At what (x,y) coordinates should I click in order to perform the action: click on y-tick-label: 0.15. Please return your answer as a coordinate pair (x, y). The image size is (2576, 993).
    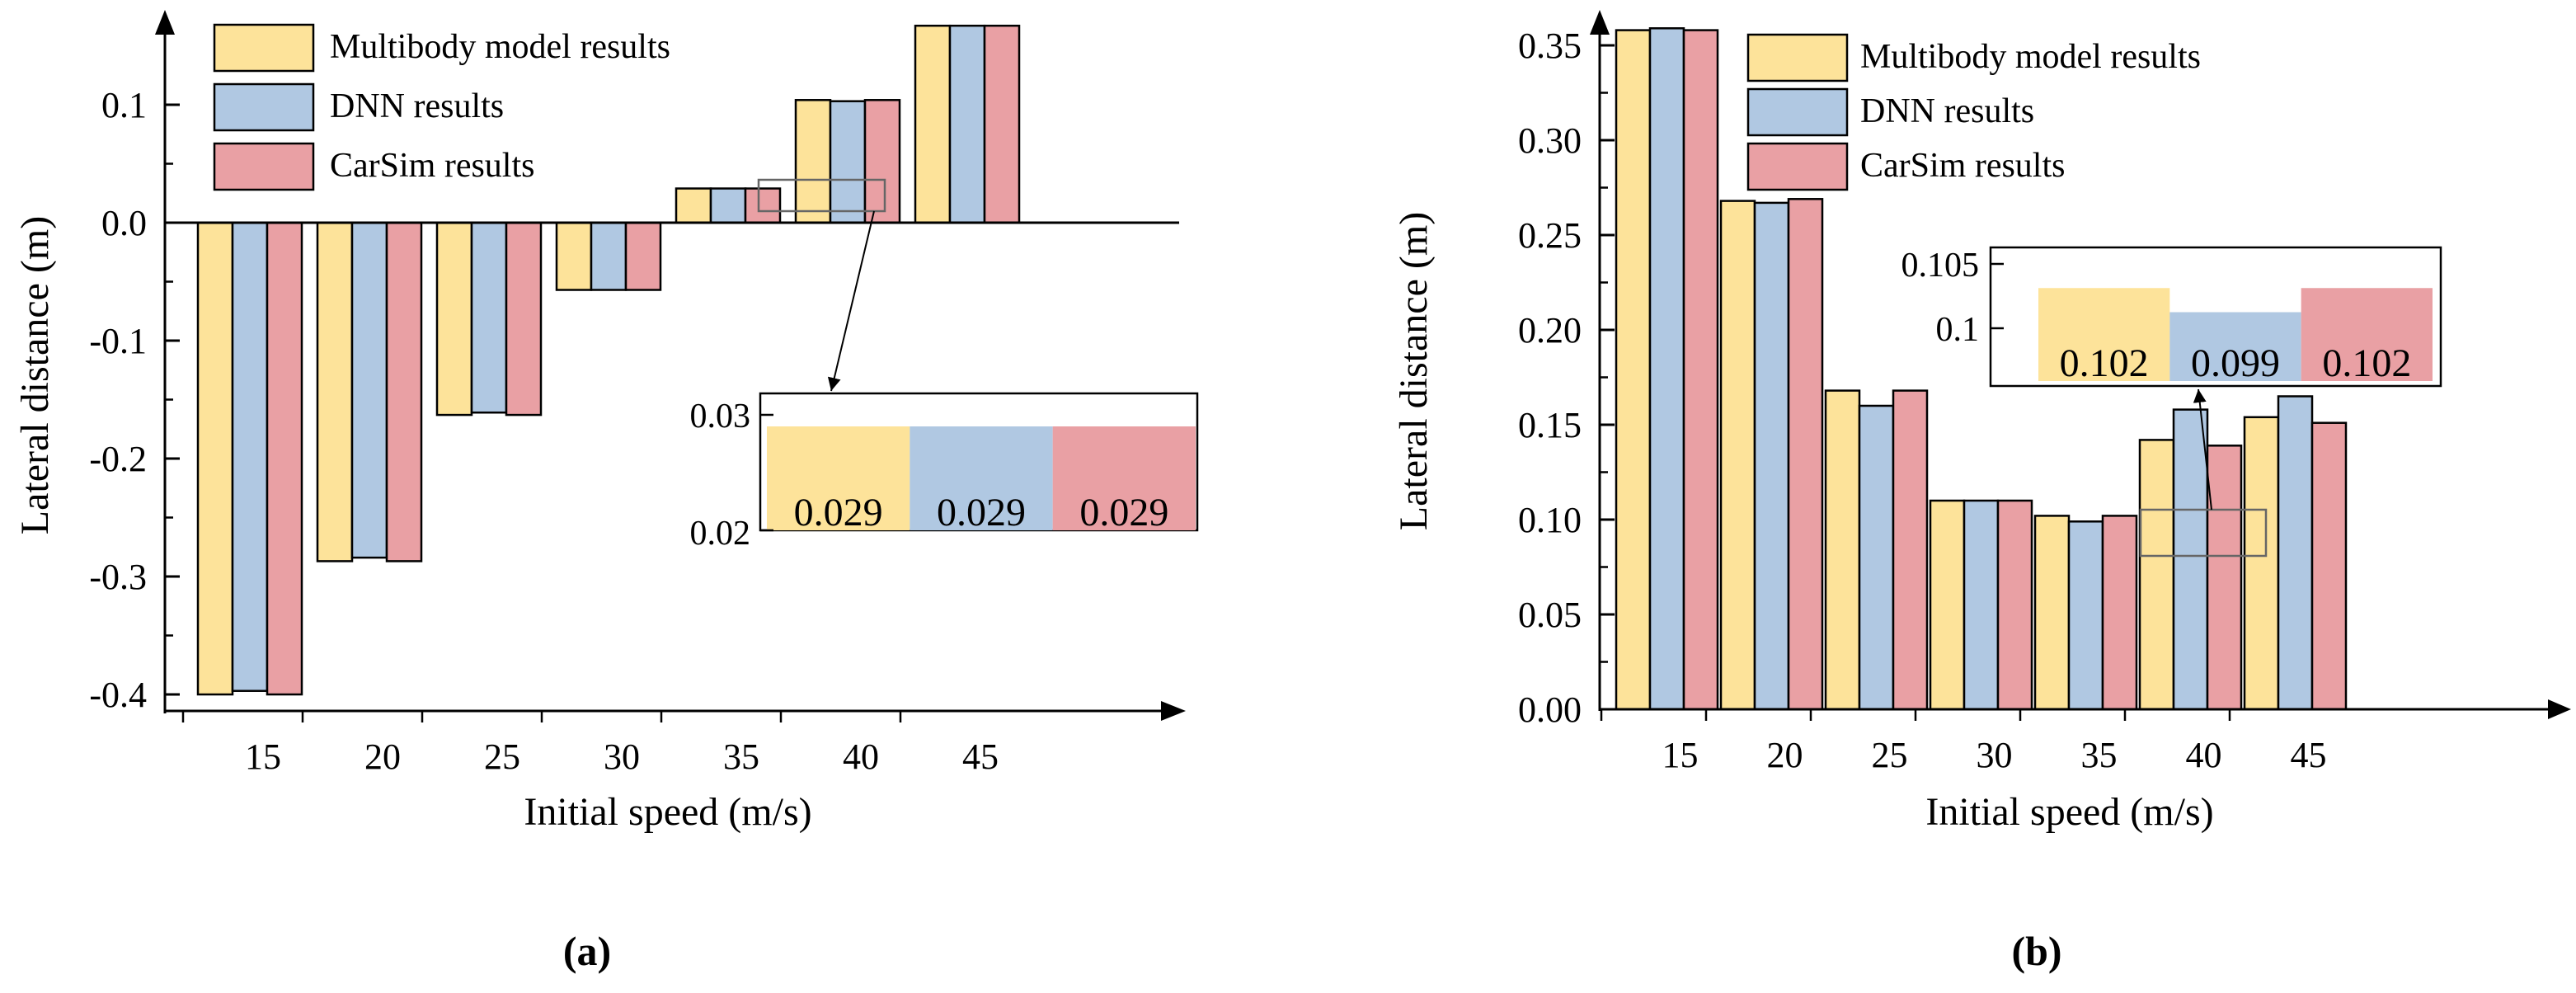
    Looking at the image, I should click on (1550, 425).